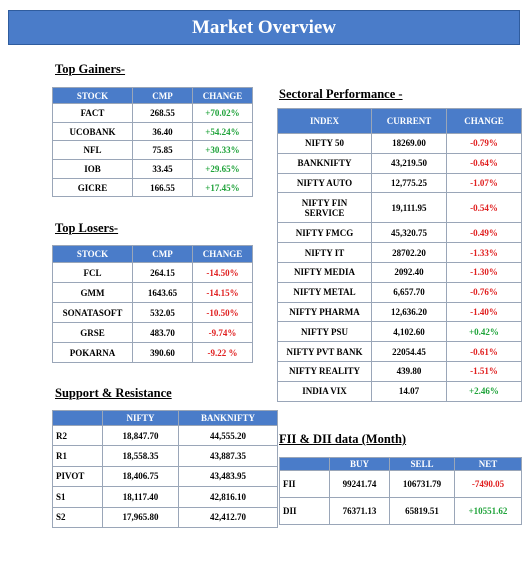 This screenshot has width=529, height=573. What do you see at coordinates (162, 352) in the screenshot?
I see `cell: 390.60` at bounding box center [162, 352].